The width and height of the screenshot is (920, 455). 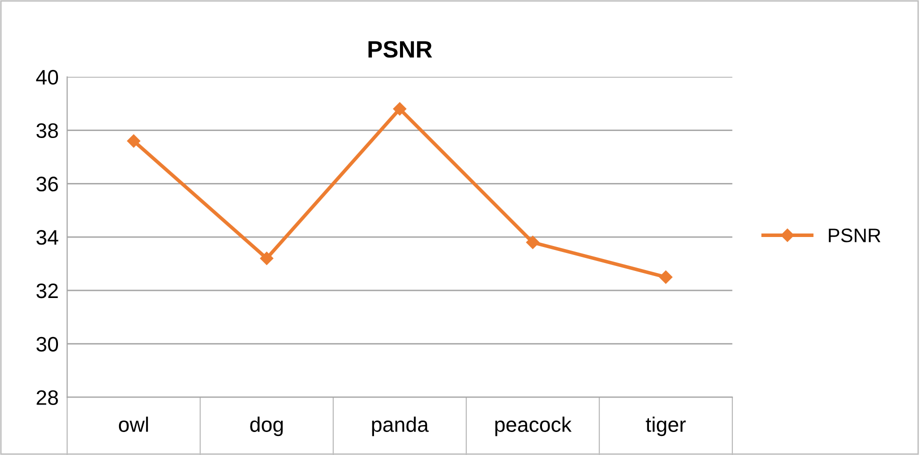 What do you see at coordinates (133, 424) in the screenshot?
I see `x-tick-label: owl` at bounding box center [133, 424].